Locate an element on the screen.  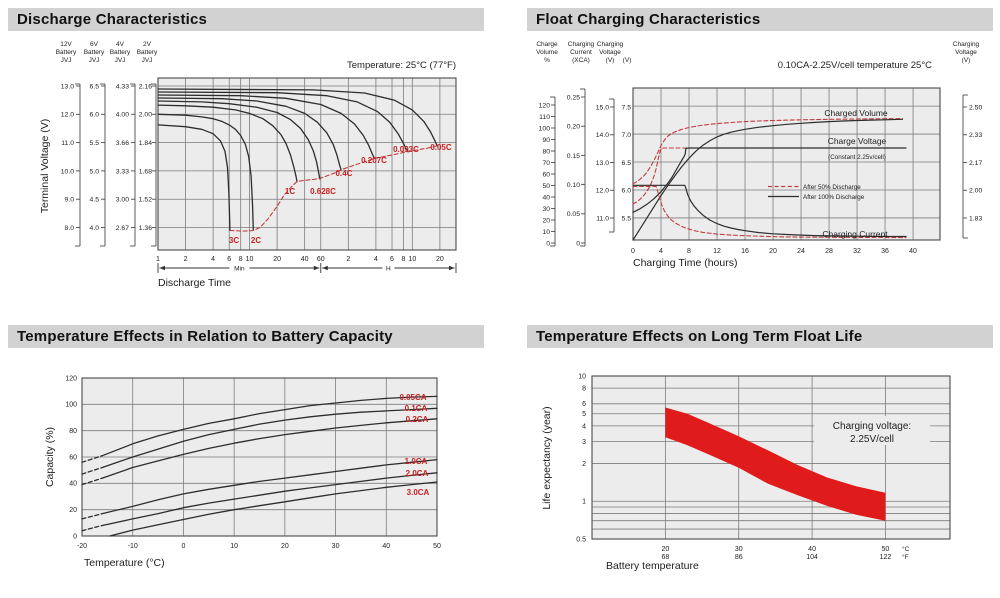
x-tick-label: -10 is located at coordinates (133, 546).